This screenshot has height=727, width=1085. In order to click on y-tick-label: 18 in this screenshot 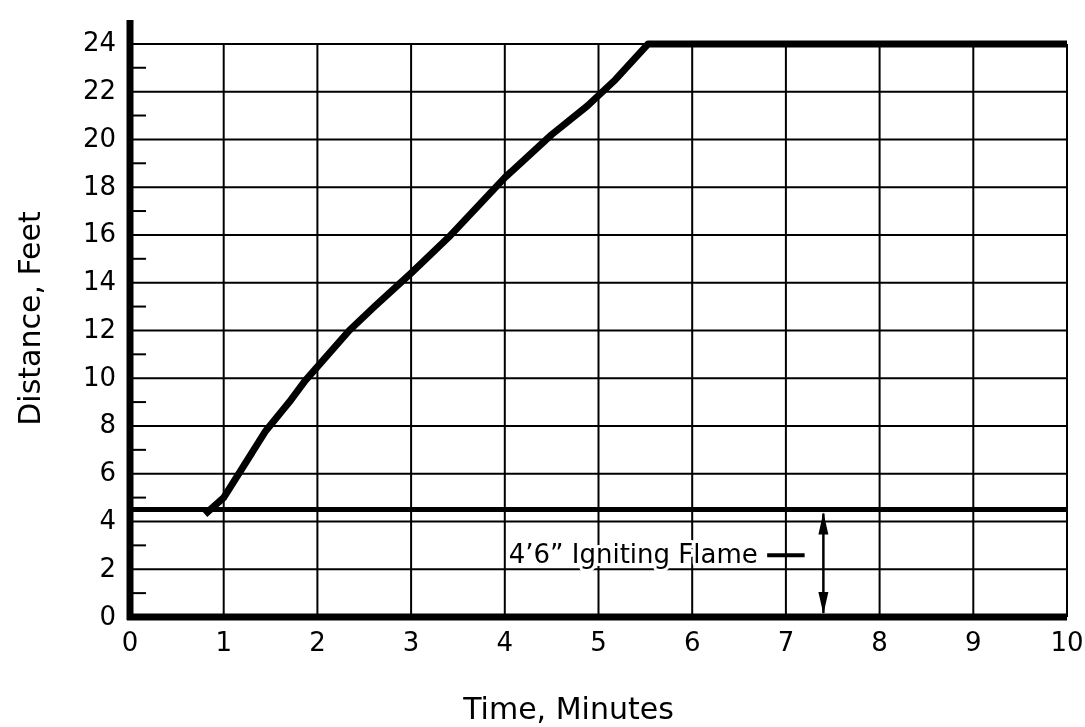, I will do `click(99, 185)`.